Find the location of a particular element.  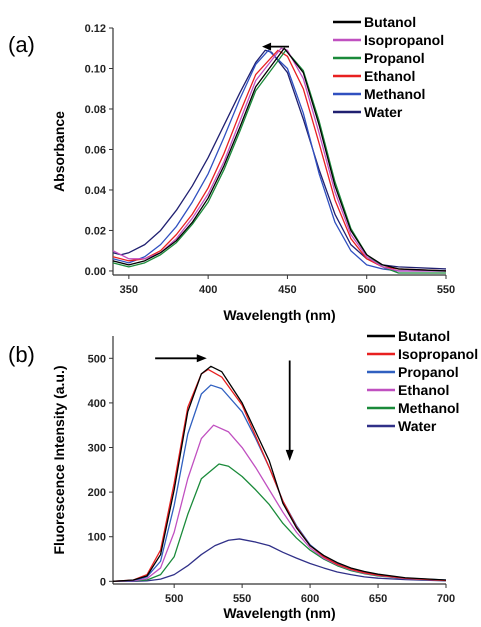

y-tick-label: 0 is located at coordinates (103, 582).